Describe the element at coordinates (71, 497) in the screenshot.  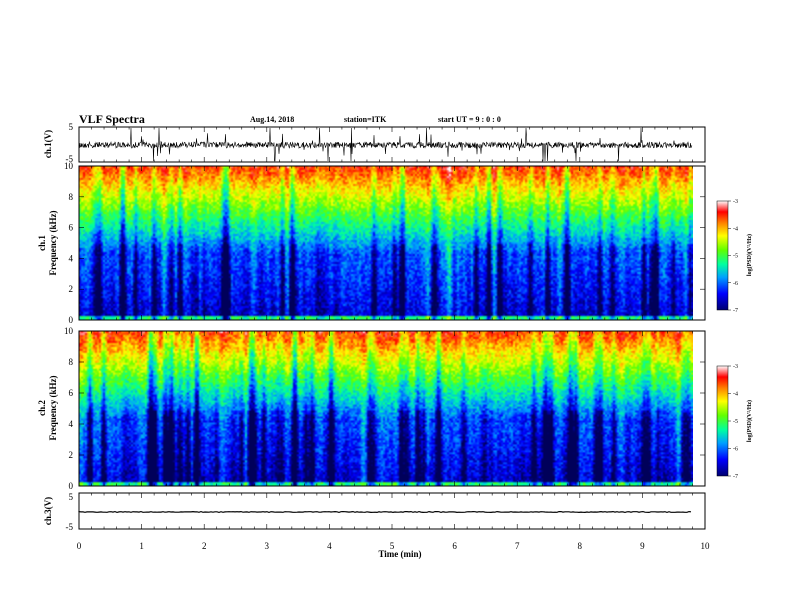
I see `ch3-ytick-top: 5` at that location.